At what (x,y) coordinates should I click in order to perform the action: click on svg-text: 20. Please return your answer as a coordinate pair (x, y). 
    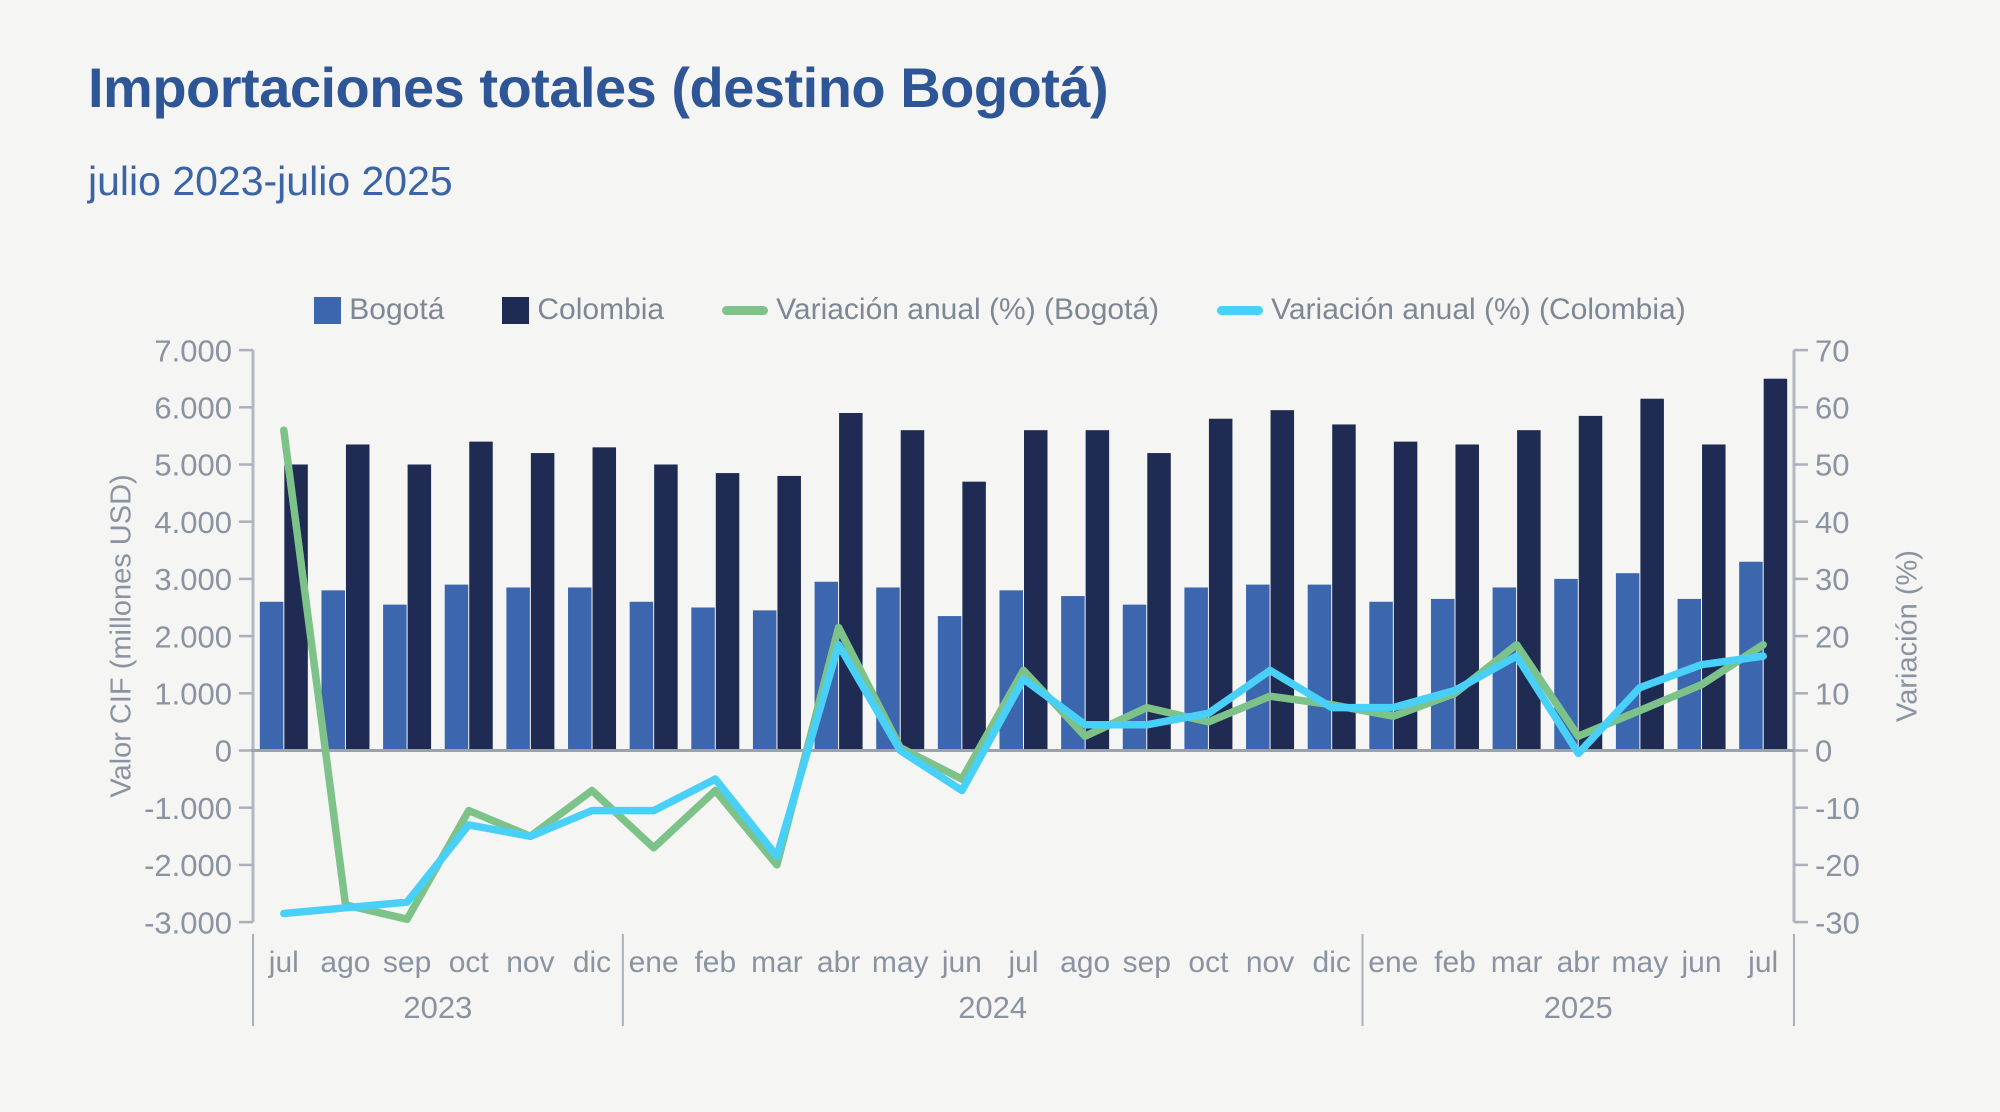
    Looking at the image, I should click on (1832, 636).